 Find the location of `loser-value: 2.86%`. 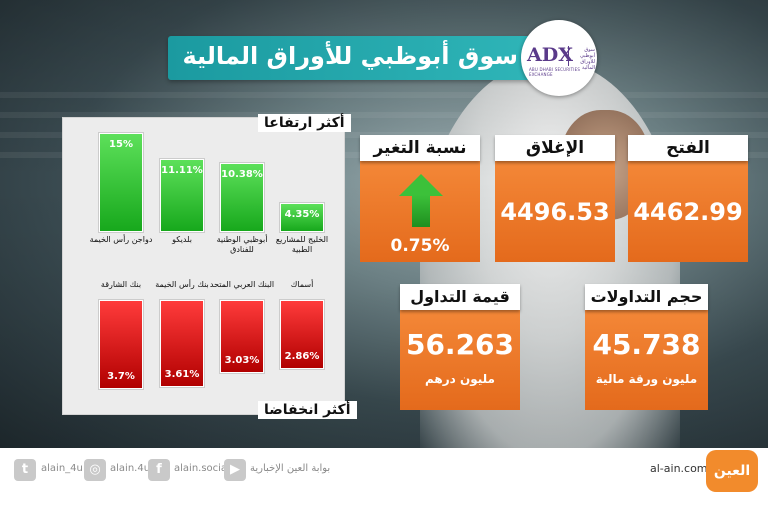

loser-value: 2.86% is located at coordinates (302, 356).